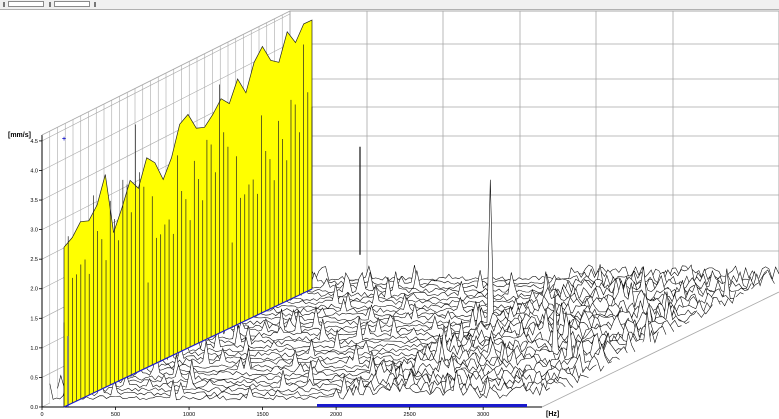 This screenshot has width=779, height=419. Describe the element at coordinates (34, 142) in the screenshot. I see `y-tick-label-9: 4.5` at that location.